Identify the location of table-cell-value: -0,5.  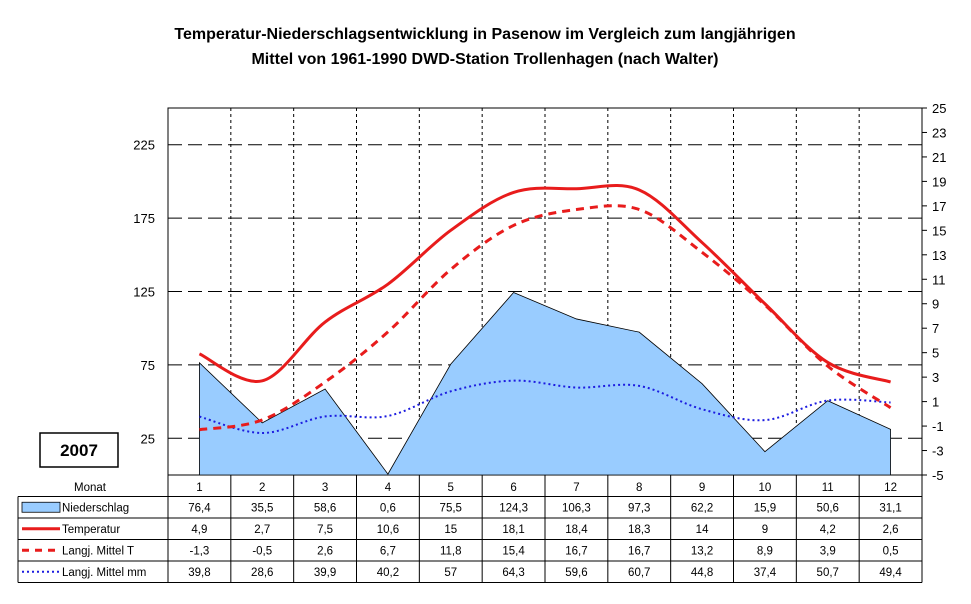
(262, 551).